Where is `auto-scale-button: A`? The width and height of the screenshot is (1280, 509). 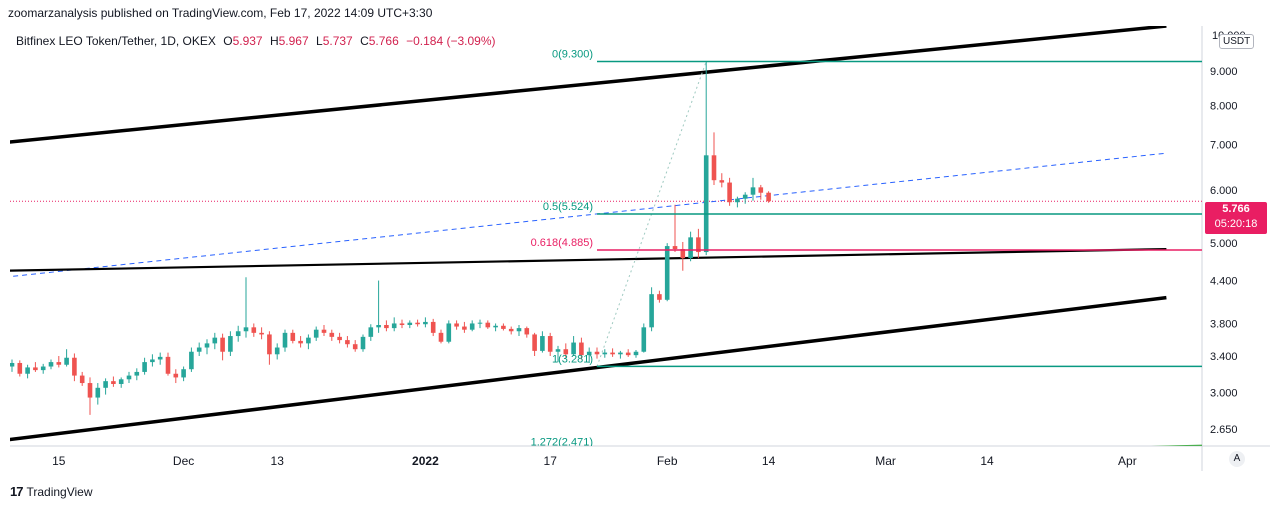 auto-scale-button: A is located at coordinates (1237, 459).